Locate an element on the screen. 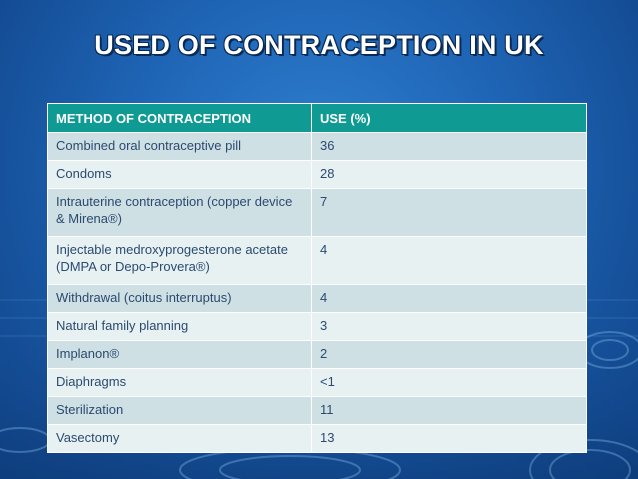 The image size is (638, 479). table-row: Condoms 28 is located at coordinates (317, 174).